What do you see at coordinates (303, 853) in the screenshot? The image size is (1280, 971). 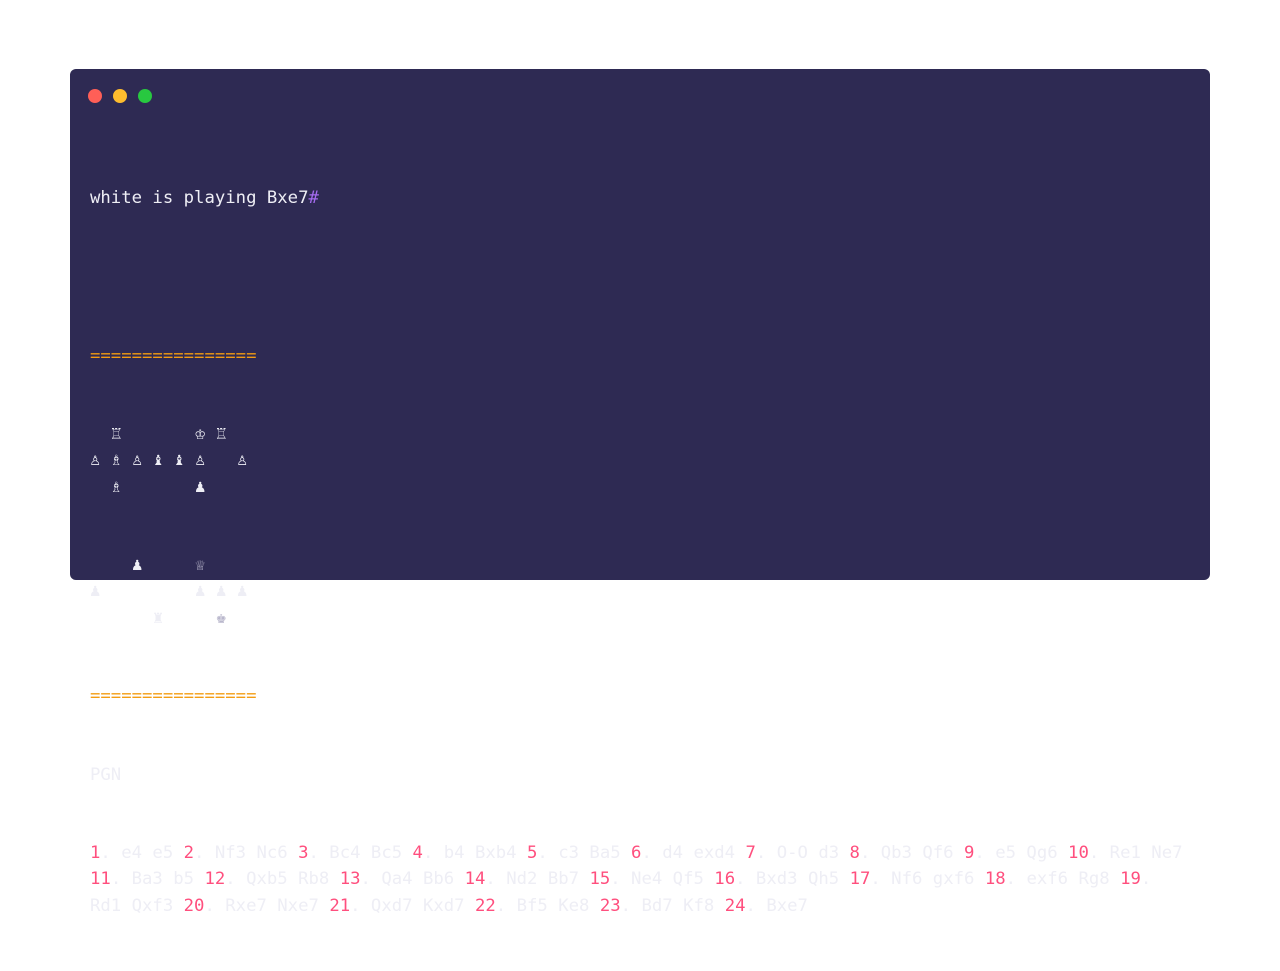 I see `move-number: 3` at bounding box center [303, 853].